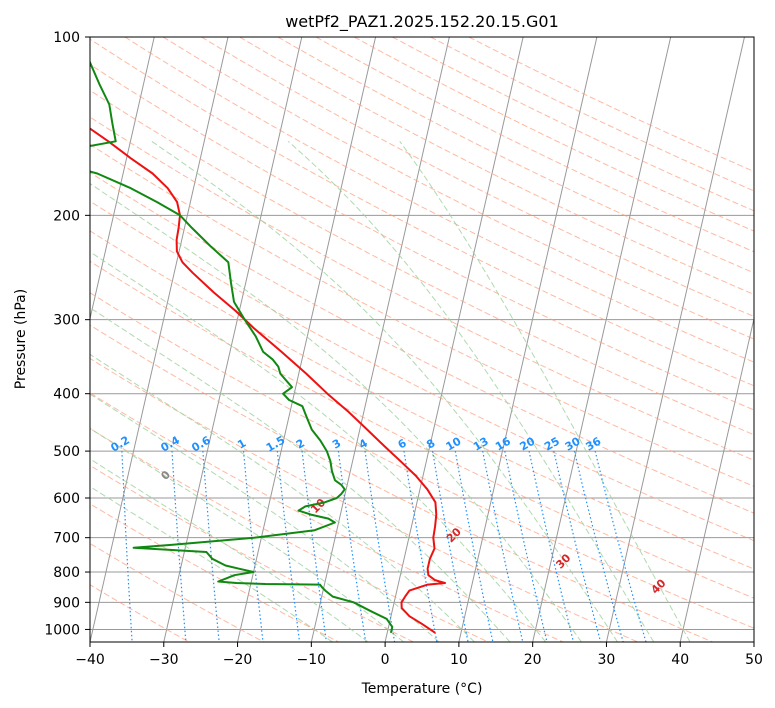 The image size is (775, 708). I want to click on moist-adiabat-label: 0, so click(165, 475).